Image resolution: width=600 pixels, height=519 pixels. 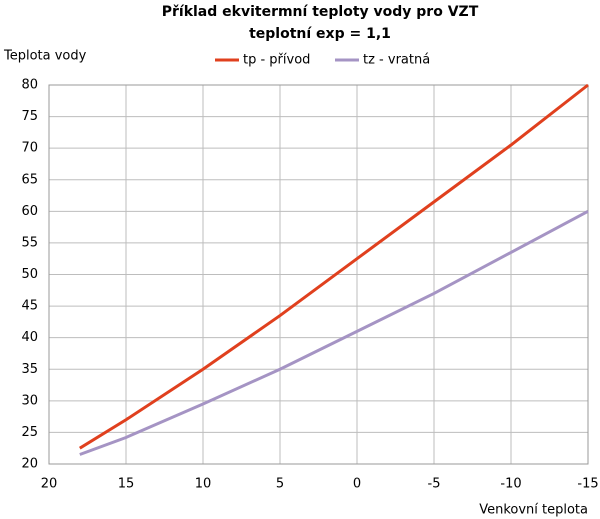 I want to click on y-tick-label: 20, so click(x=29, y=464).